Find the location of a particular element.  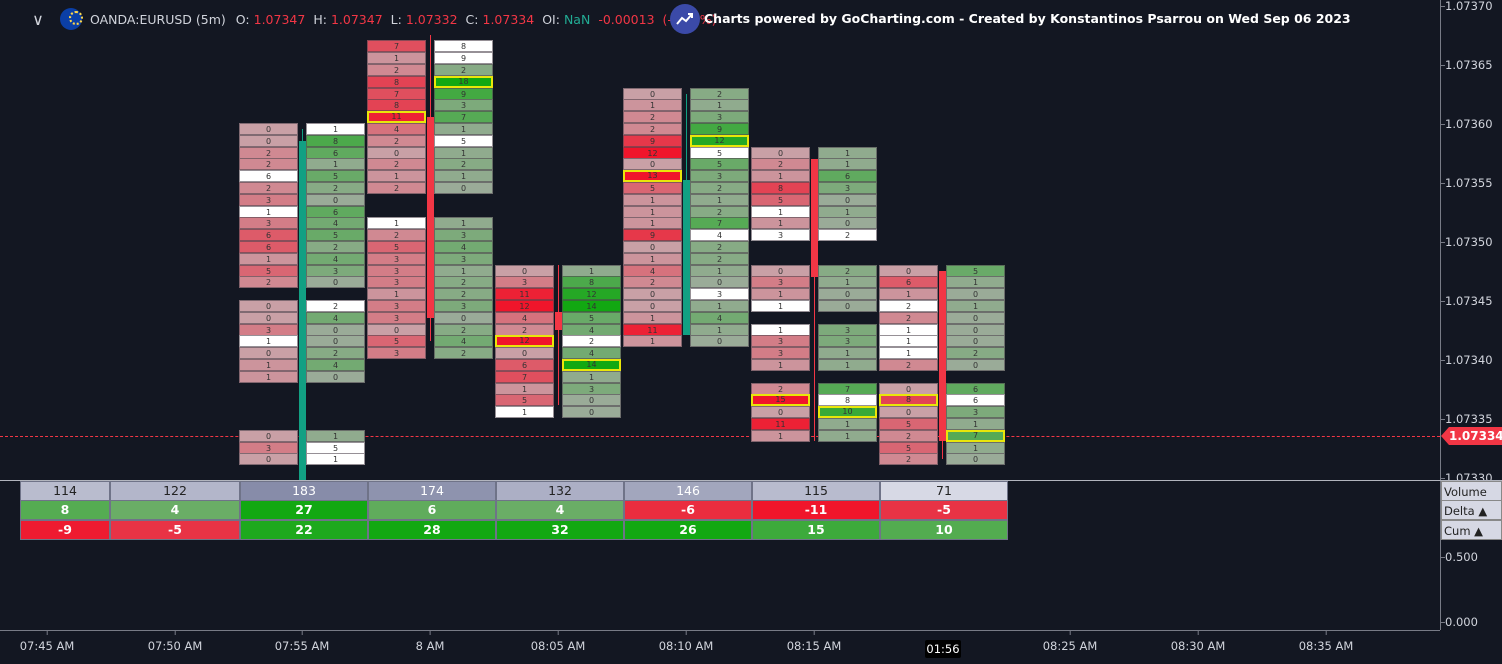

time-tick: 07:45 AM is located at coordinates (47, 642).